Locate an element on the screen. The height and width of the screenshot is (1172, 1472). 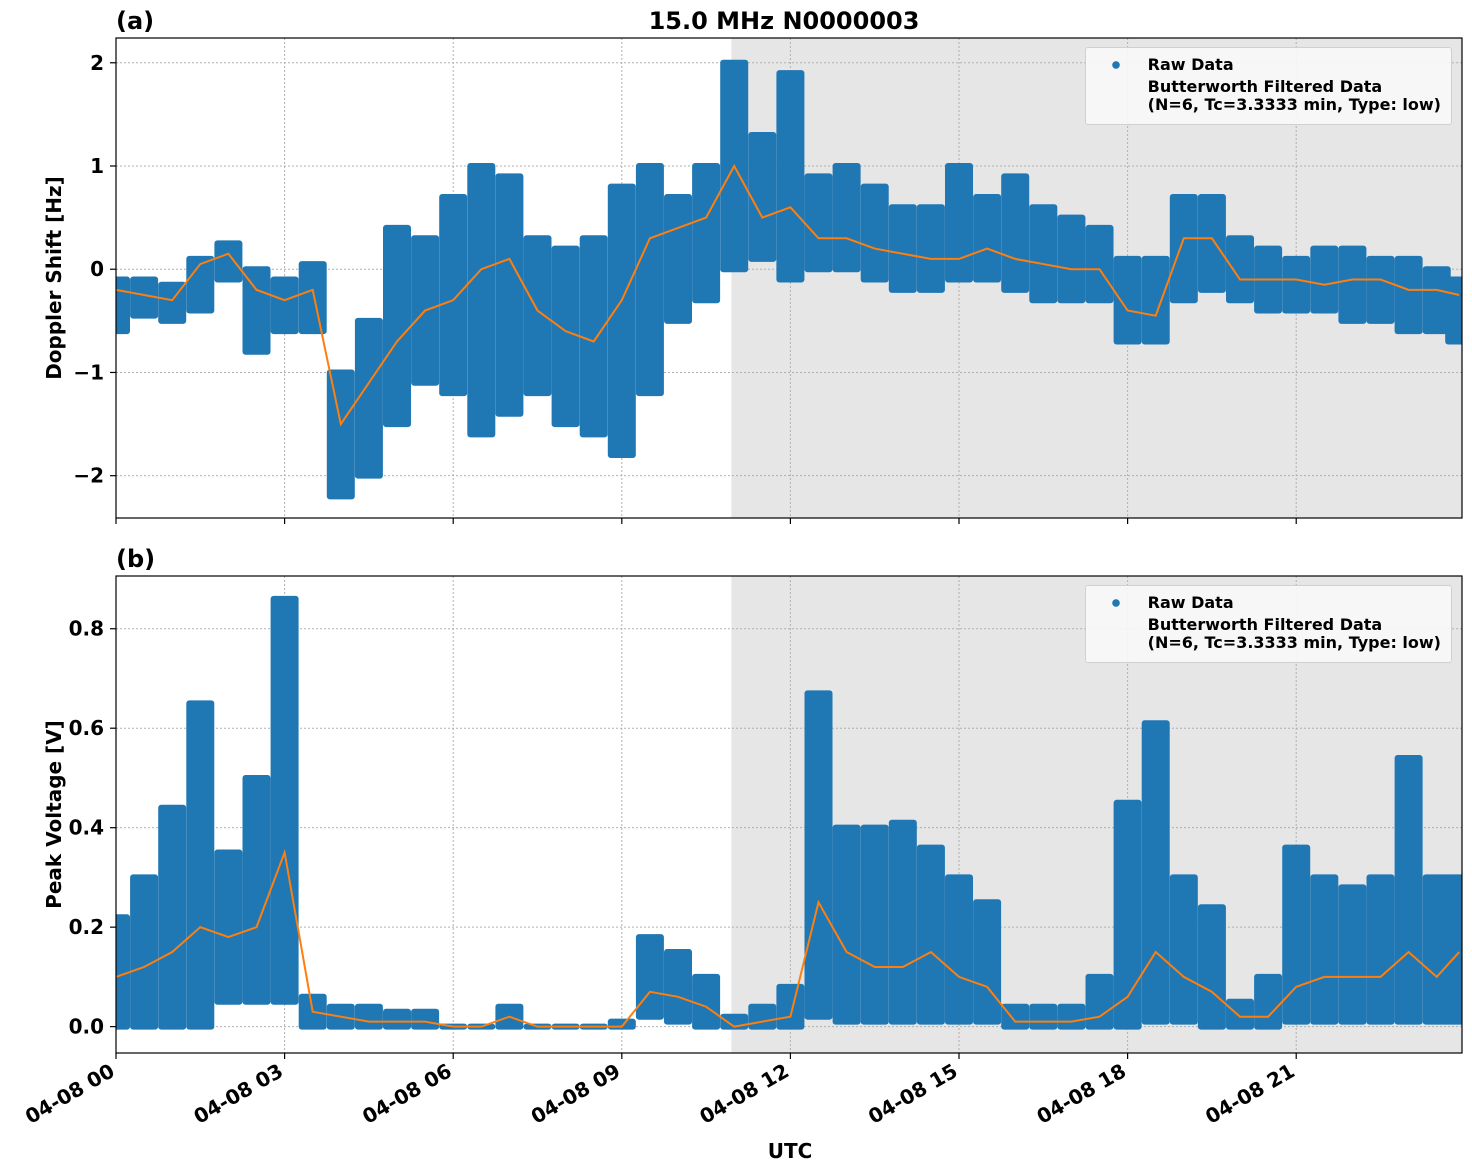
x-tick-label: 04-08 03 is located at coordinates (239, 1094).